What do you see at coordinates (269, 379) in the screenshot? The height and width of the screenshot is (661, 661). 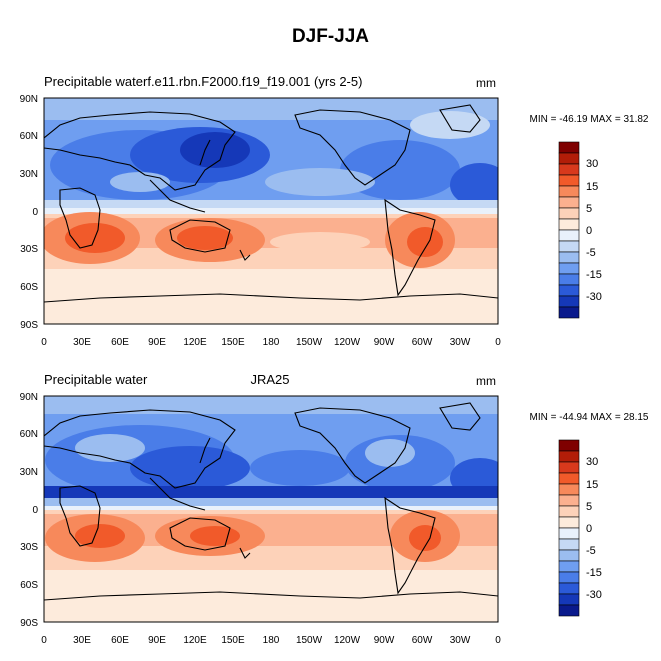 I see `panel-center-title: JRA25` at bounding box center [269, 379].